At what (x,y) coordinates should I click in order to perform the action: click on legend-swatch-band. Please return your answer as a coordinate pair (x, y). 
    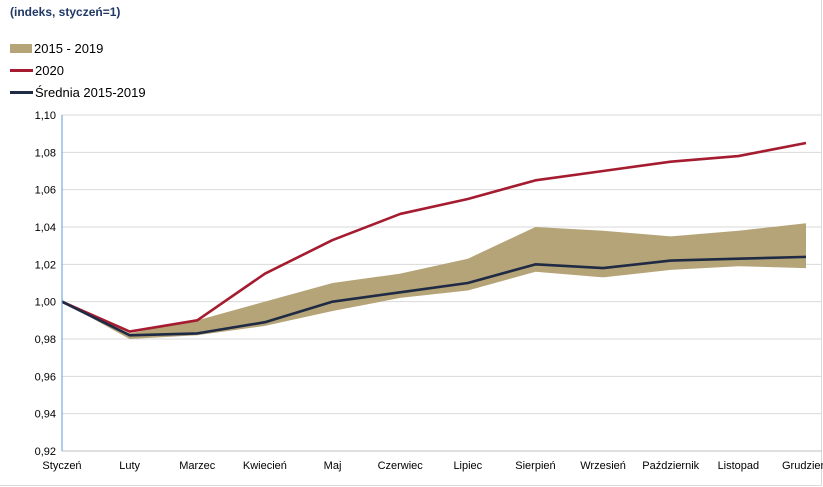
    Looking at the image, I should click on (21, 48).